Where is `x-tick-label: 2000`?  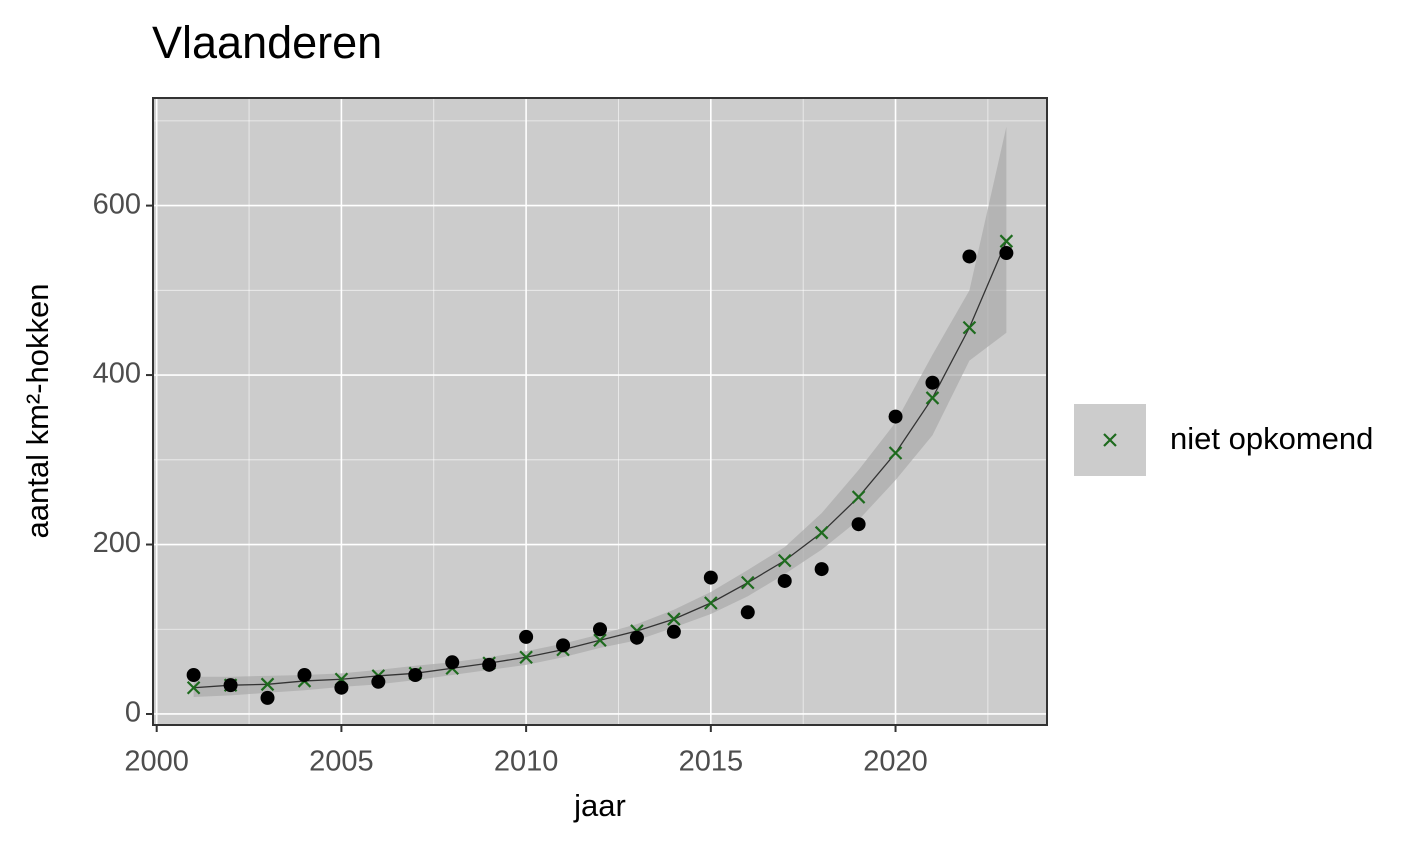
x-tick-label: 2000 is located at coordinates (156, 762).